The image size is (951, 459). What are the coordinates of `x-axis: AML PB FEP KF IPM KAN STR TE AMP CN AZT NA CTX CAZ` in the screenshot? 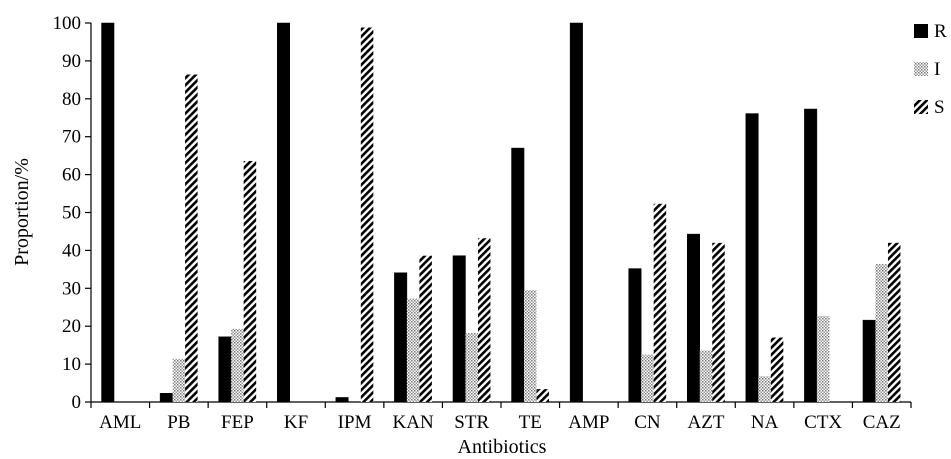 It's located at (501, 417).